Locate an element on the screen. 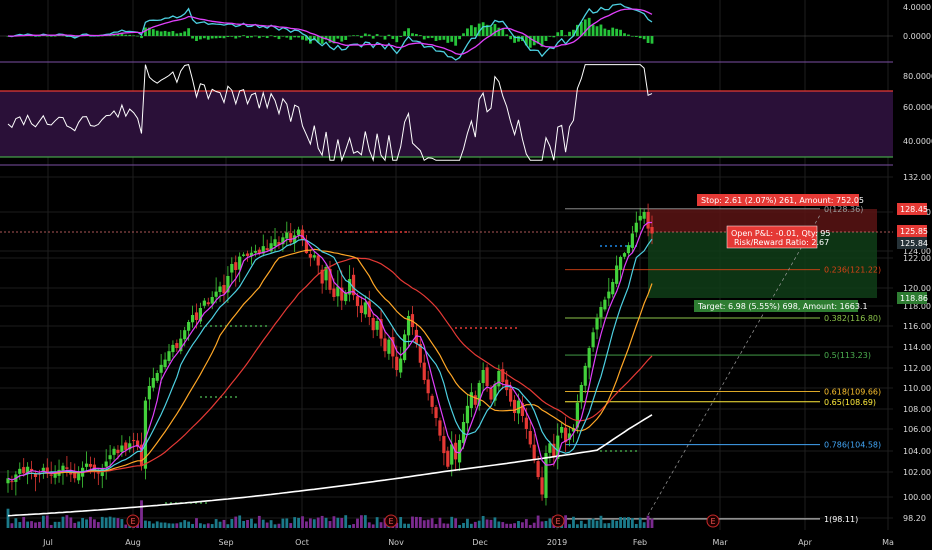 This screenshot has height=550, width=932. price-tick-label: 114.00 is located at coordinates (917, 347).